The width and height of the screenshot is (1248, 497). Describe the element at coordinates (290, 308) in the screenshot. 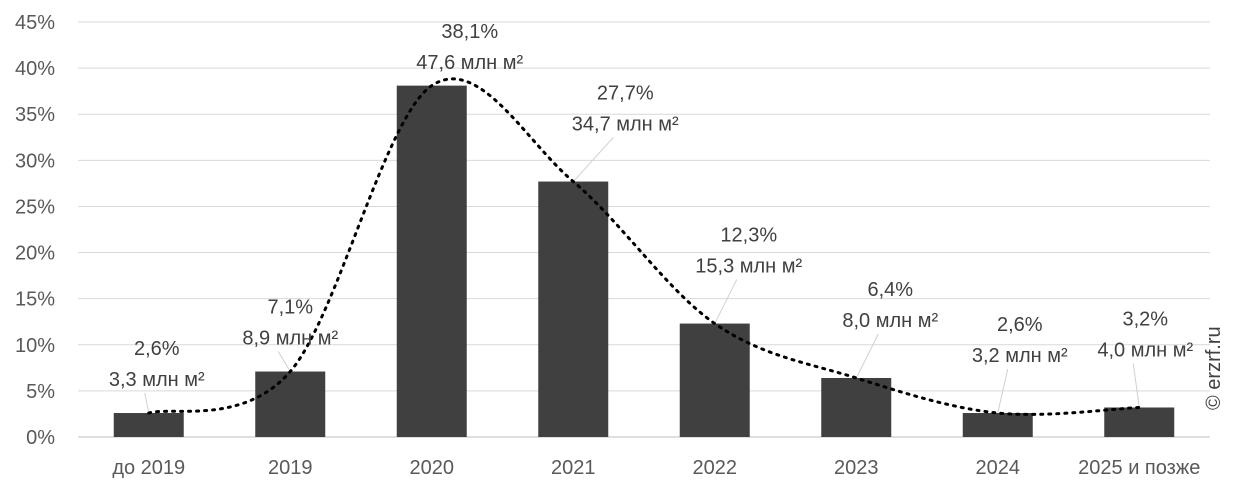

I see `data-label-percent: 7,1%` at that location.